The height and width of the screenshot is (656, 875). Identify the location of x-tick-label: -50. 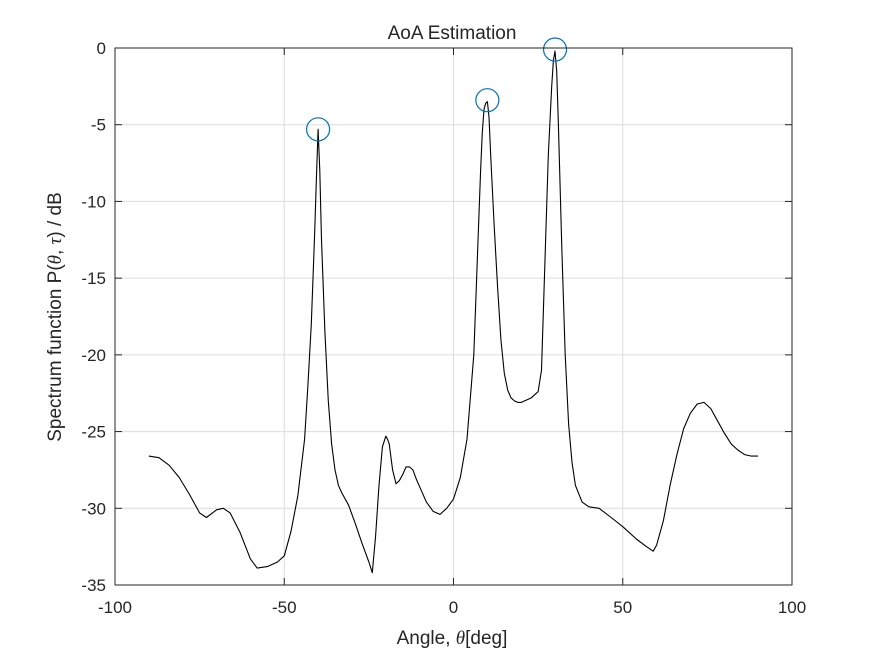
(284, 607).